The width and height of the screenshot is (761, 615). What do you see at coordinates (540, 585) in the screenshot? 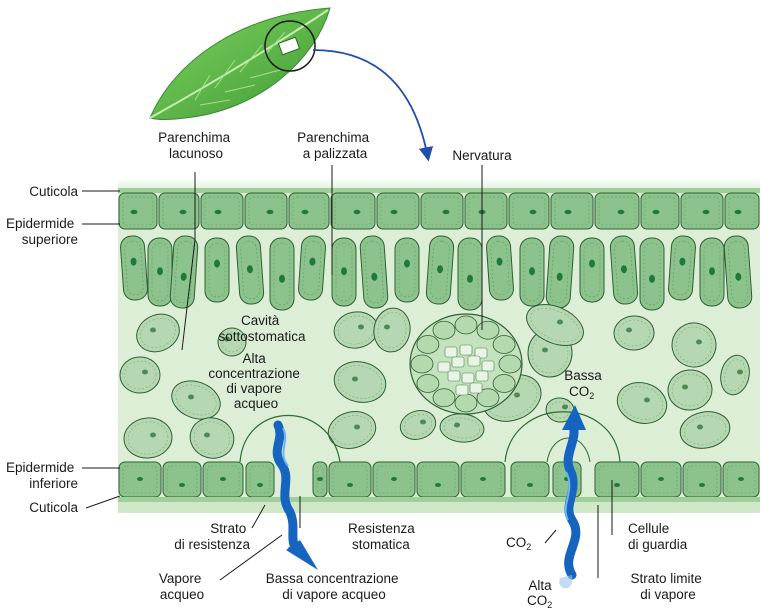
I see `label-alta-co2: Alta` at bounding box center [540, 585].